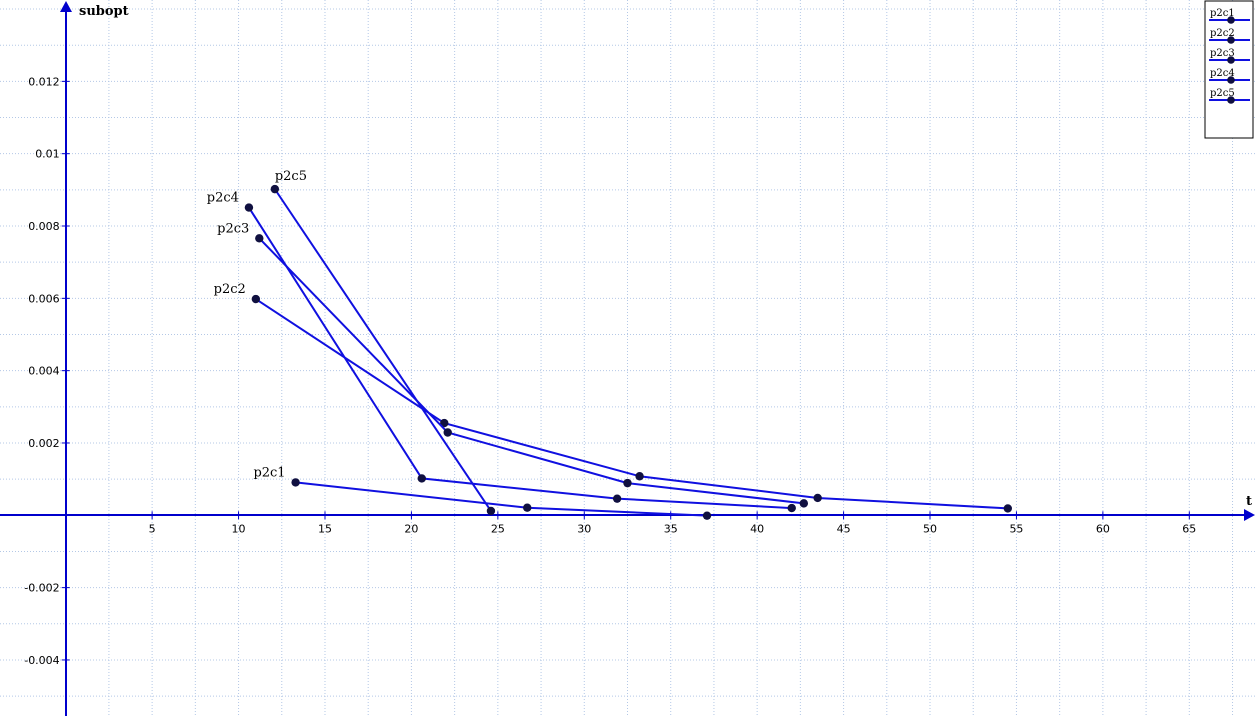 The width and height of the screenshot is (1255, 716). Describe the element at coordinates (41, 660) in the screenshot. I see `y-tick-label: -0.004` at that location.